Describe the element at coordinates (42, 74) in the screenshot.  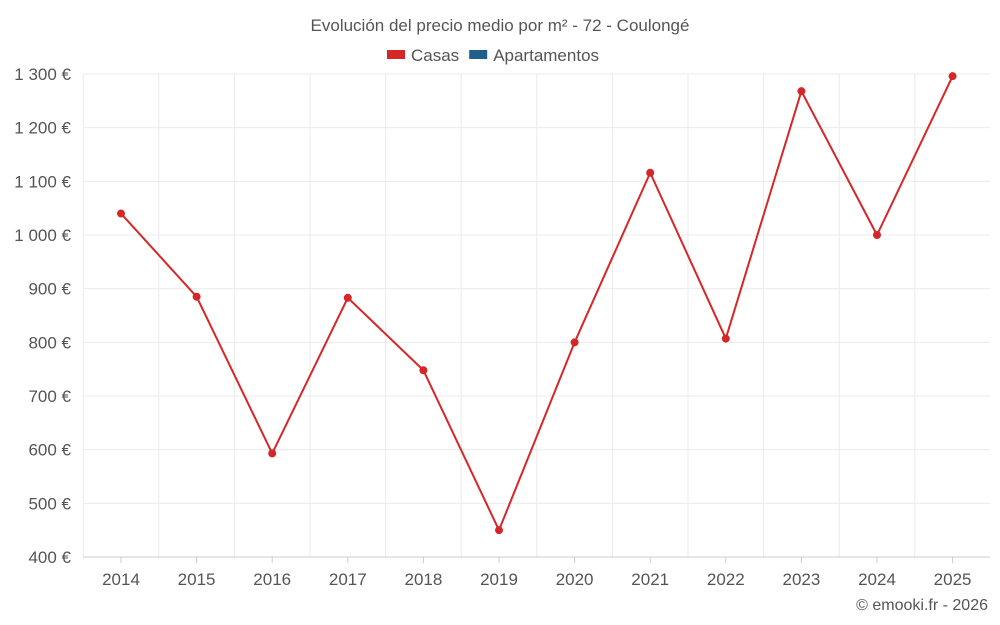
I see `y-tick-label: 1 300 €` at that location.